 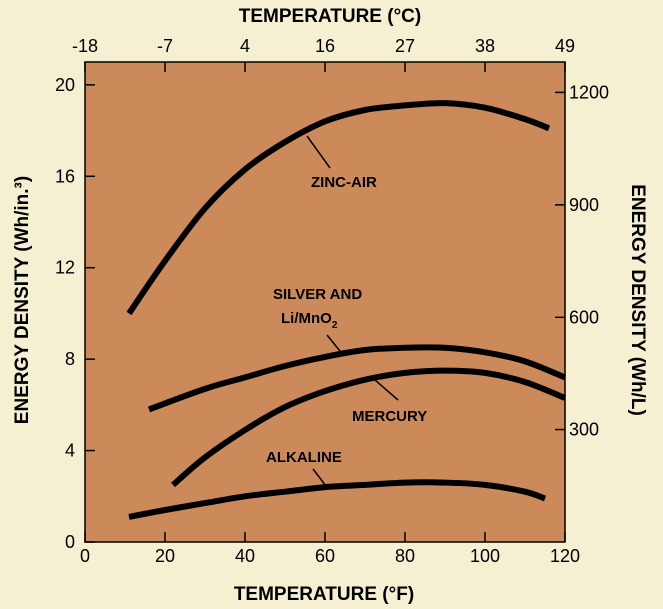 I want to click on zinc-air-leader, so click(x=318, y=152).